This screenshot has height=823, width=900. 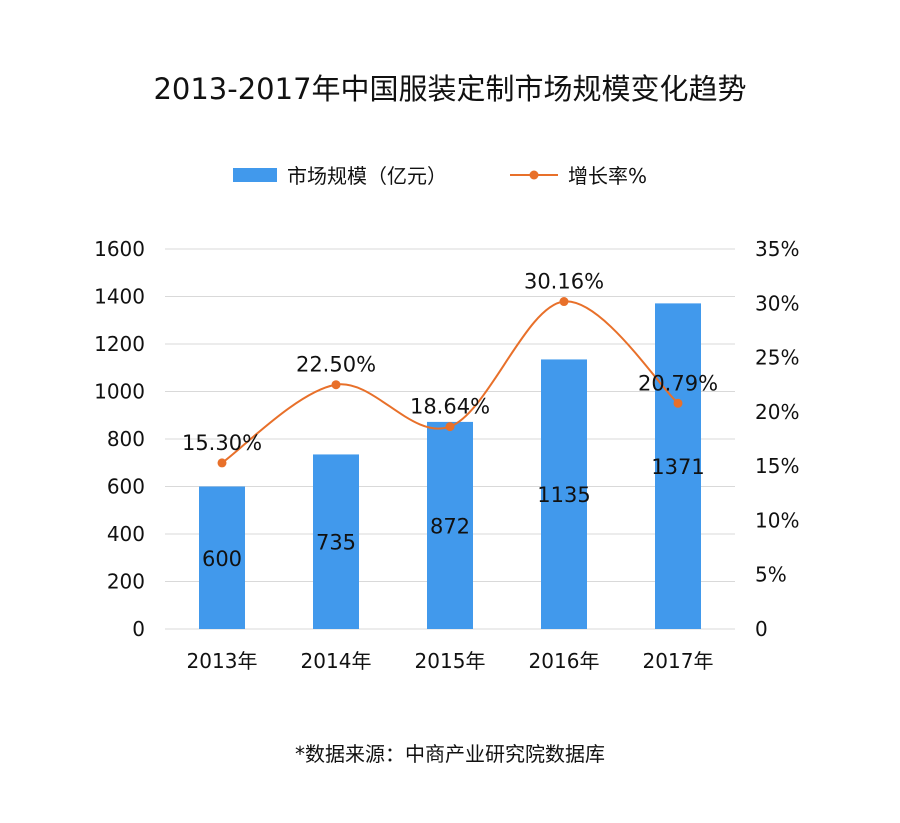 I want to click on left-tick-label: 800, so click(x=126, y=439).